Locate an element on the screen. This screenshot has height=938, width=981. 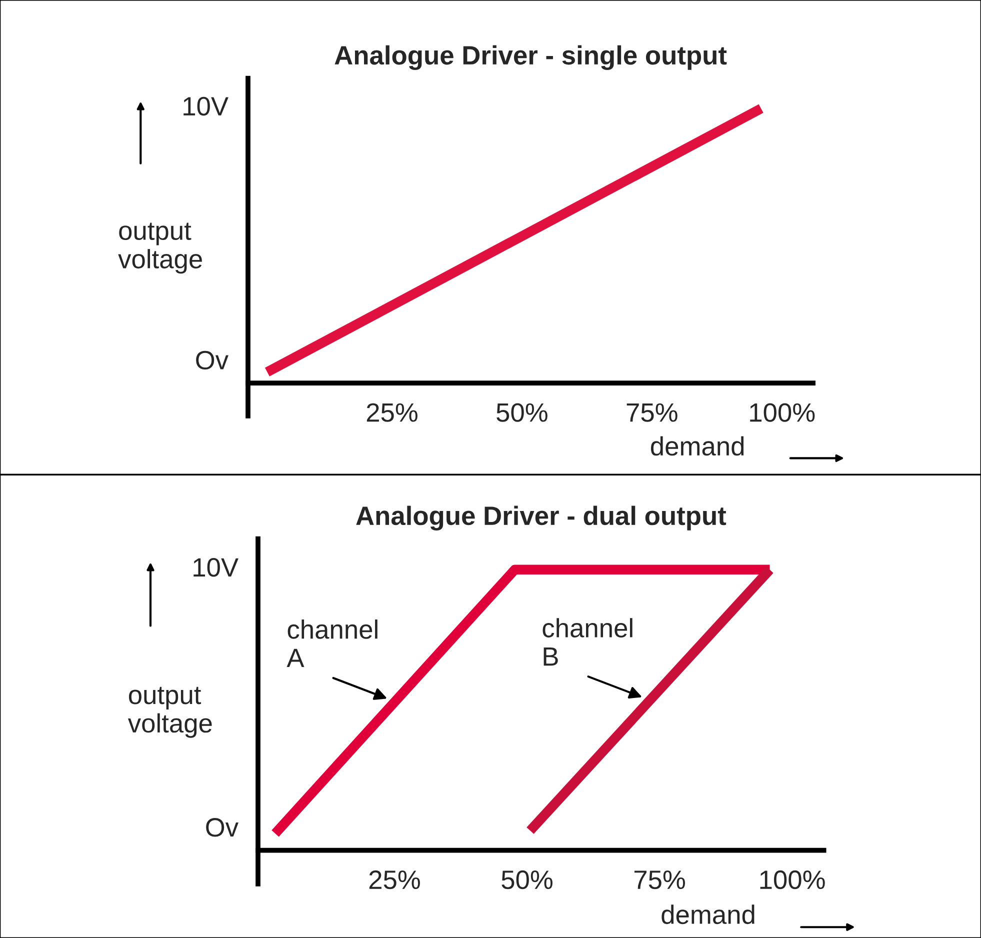
chart-title: Analogue Driver - single output is located at coordinates (530, 57).